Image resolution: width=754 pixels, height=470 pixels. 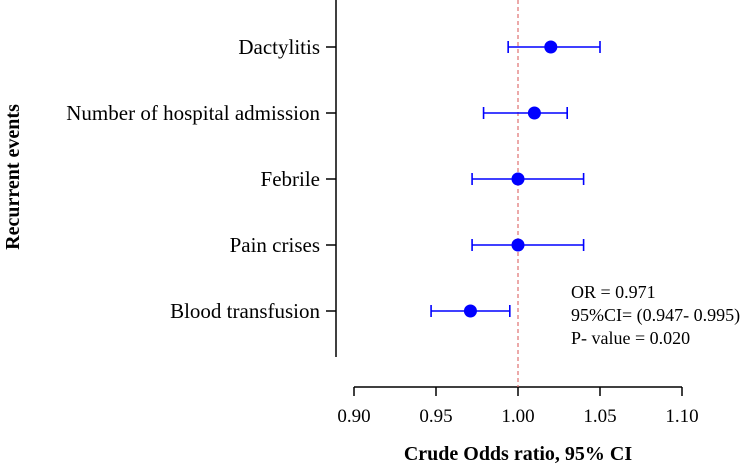 What do you see at coordinates (279, 47) in the screenshot?
I see `category-label: Dactylitis` at bounding box center [279, 47].